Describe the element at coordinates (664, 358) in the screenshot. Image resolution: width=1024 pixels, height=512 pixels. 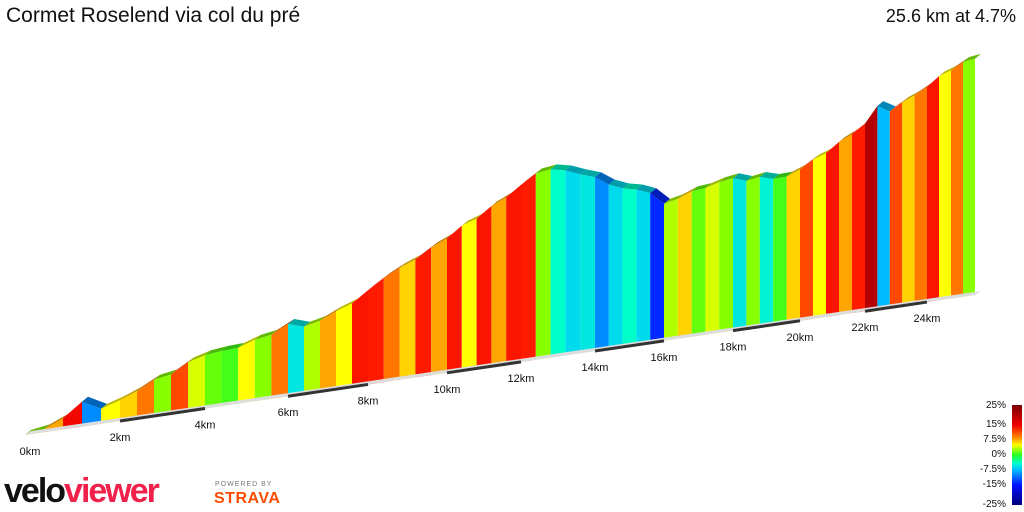
I see `x-tick-label: 16km` at that location.